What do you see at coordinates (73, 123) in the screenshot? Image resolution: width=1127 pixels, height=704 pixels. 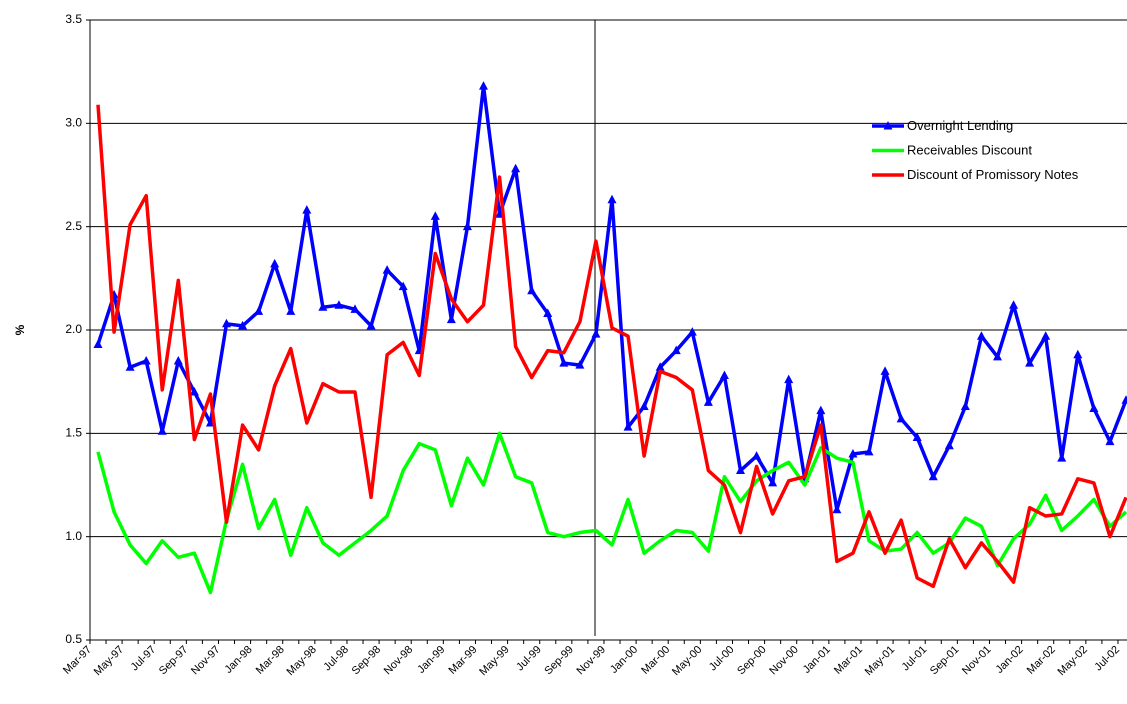 I see `y-tick-label: 3.0` at bounding box center [73, 123].